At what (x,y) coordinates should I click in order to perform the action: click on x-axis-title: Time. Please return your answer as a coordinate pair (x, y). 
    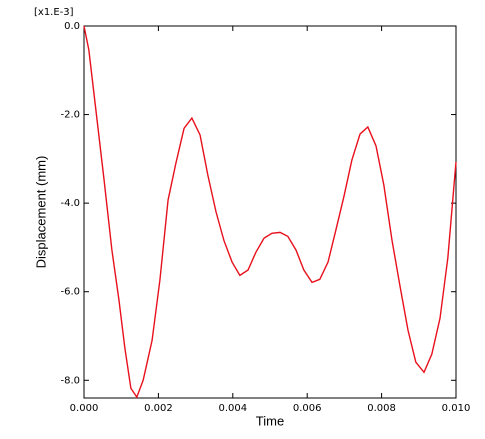
    Looking at the image, I should click on (270, 420).